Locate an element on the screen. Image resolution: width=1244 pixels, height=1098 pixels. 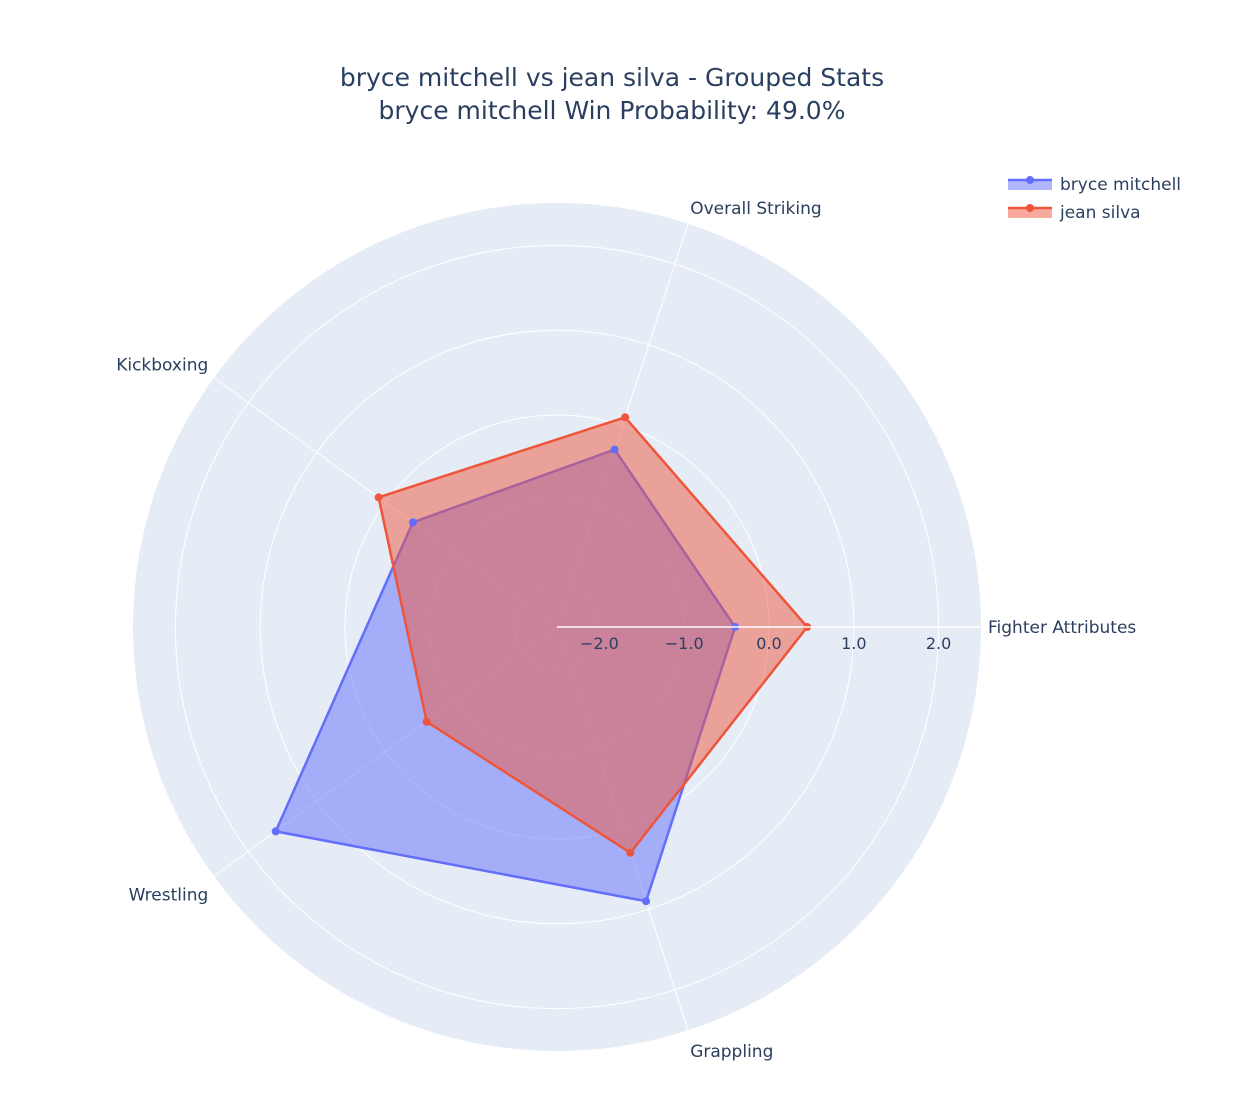
radial-tick-label: 1.0 is located at coordinates (853, 643).